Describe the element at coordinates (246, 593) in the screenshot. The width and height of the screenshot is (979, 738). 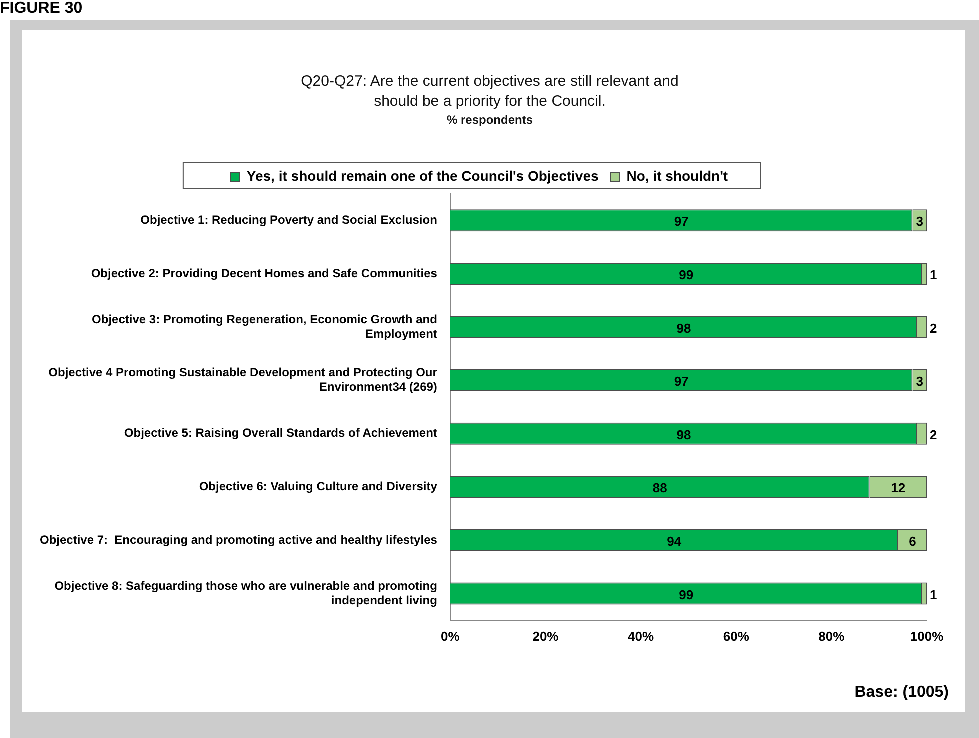
I see `y-tick-label: Objective 8: Safeguarding those who are vulnerable and promoting independent living` at that location.